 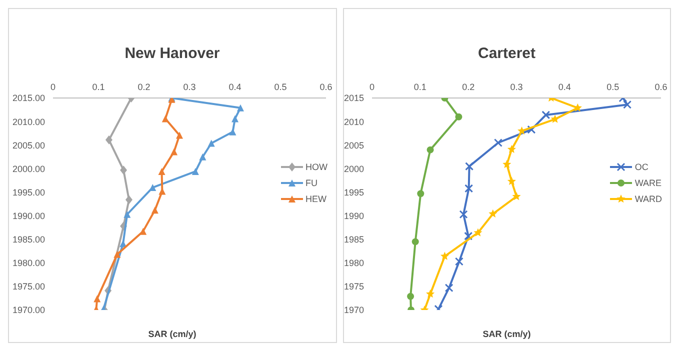 I want to click on y-tick-label: 1985, so click(x=353, y=239).